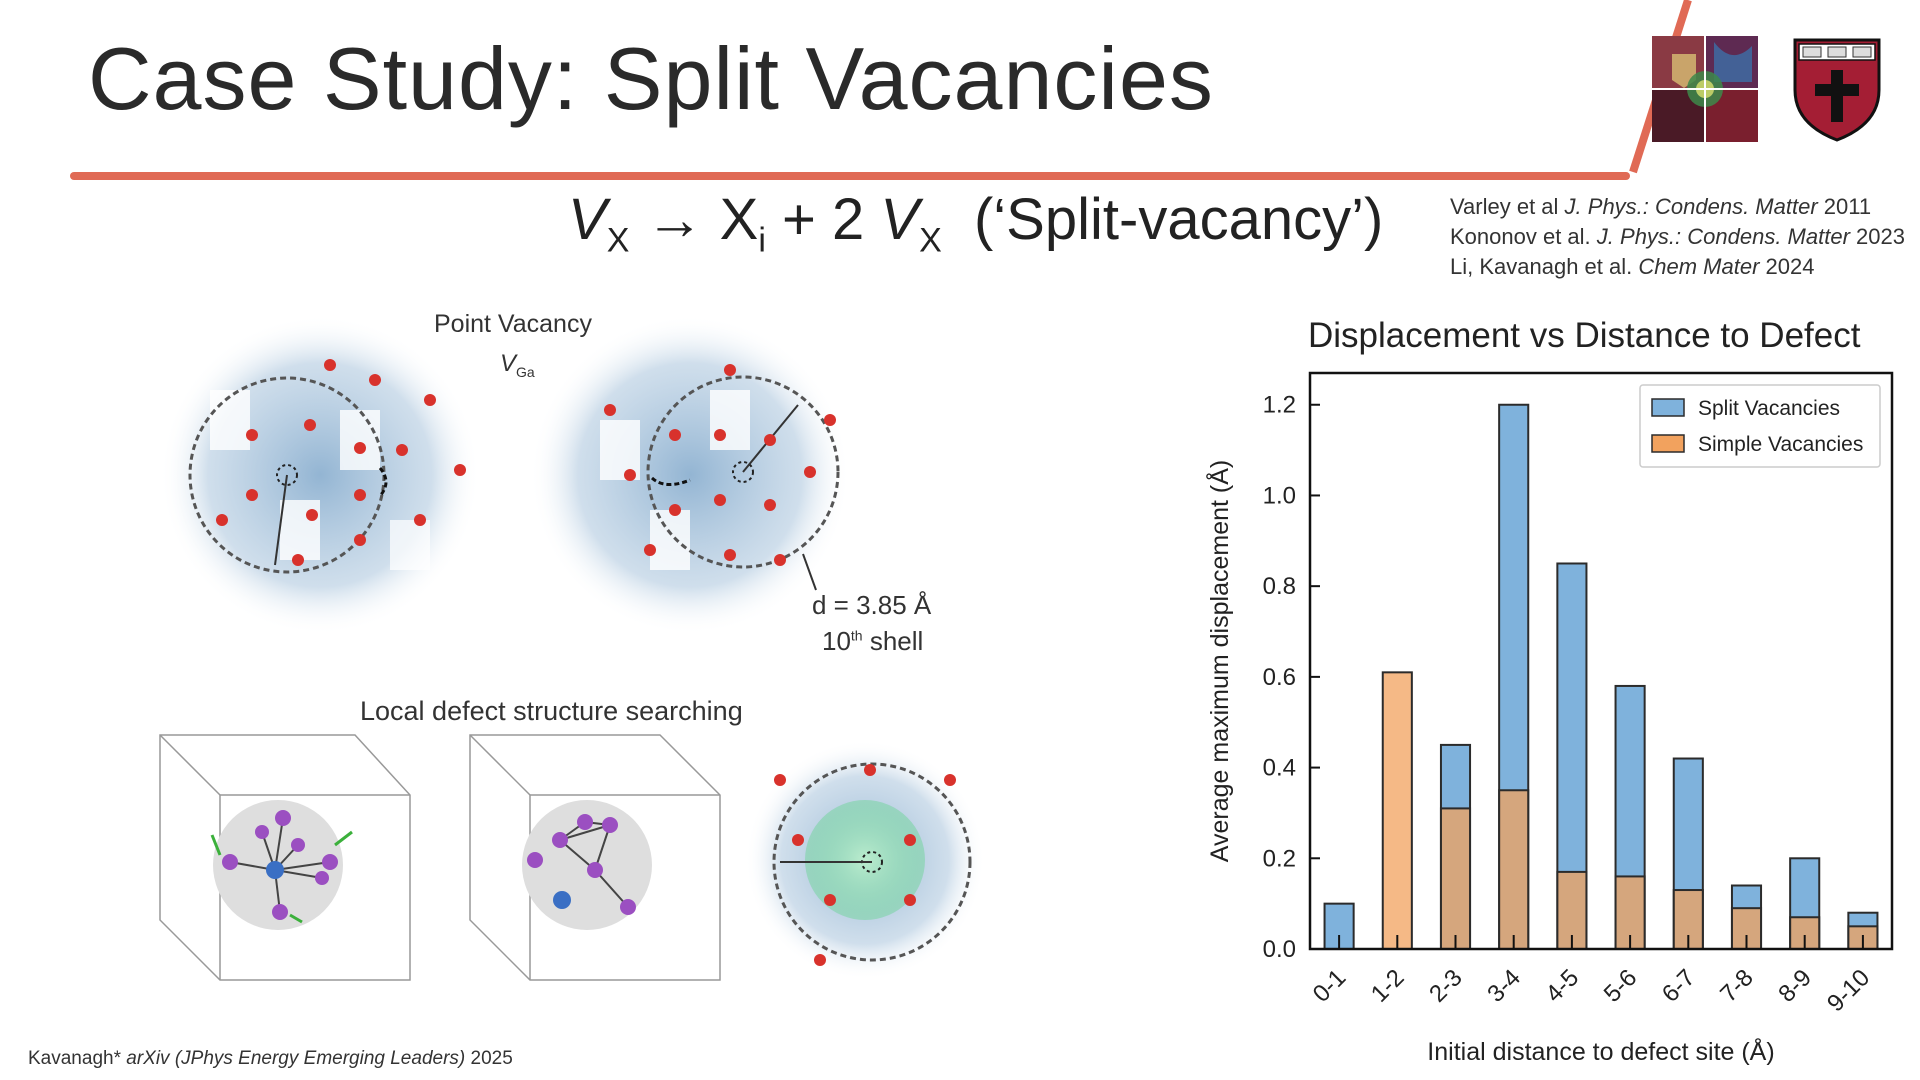 Image resolution: width=1920 pixels, height=1080 pixels. Describe the element at coordinates (674, 219) in the screenshot. I see `eq-arrow: →` at that location.